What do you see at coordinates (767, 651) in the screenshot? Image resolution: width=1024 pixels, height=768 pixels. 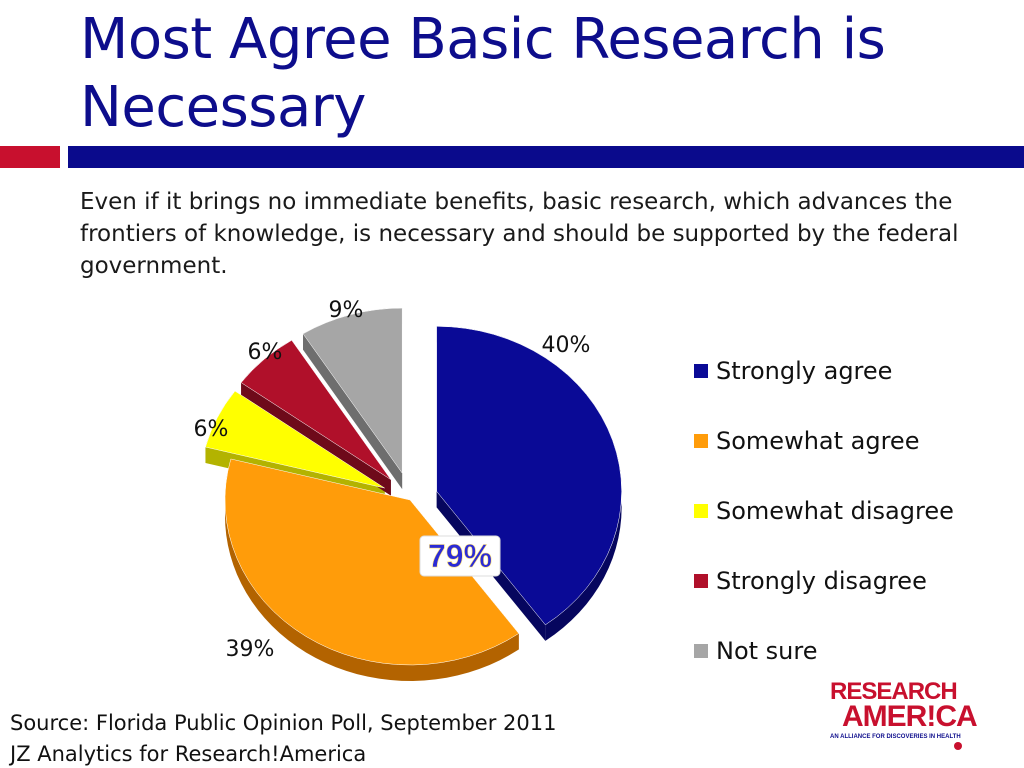 I see `legend-label: Not sure` at bounding box center [767, 651].